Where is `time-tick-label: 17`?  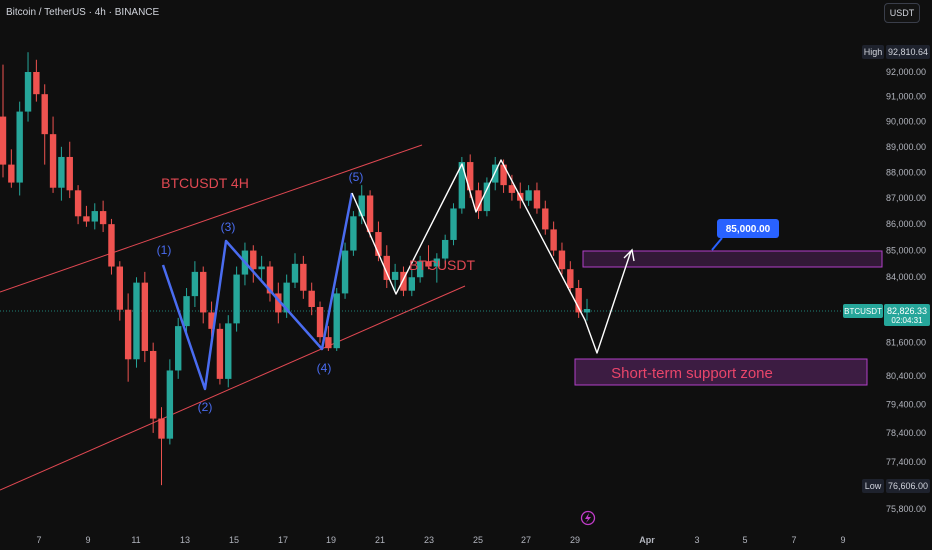 time-tick-label: 17 is located at coordinates (283, 540).